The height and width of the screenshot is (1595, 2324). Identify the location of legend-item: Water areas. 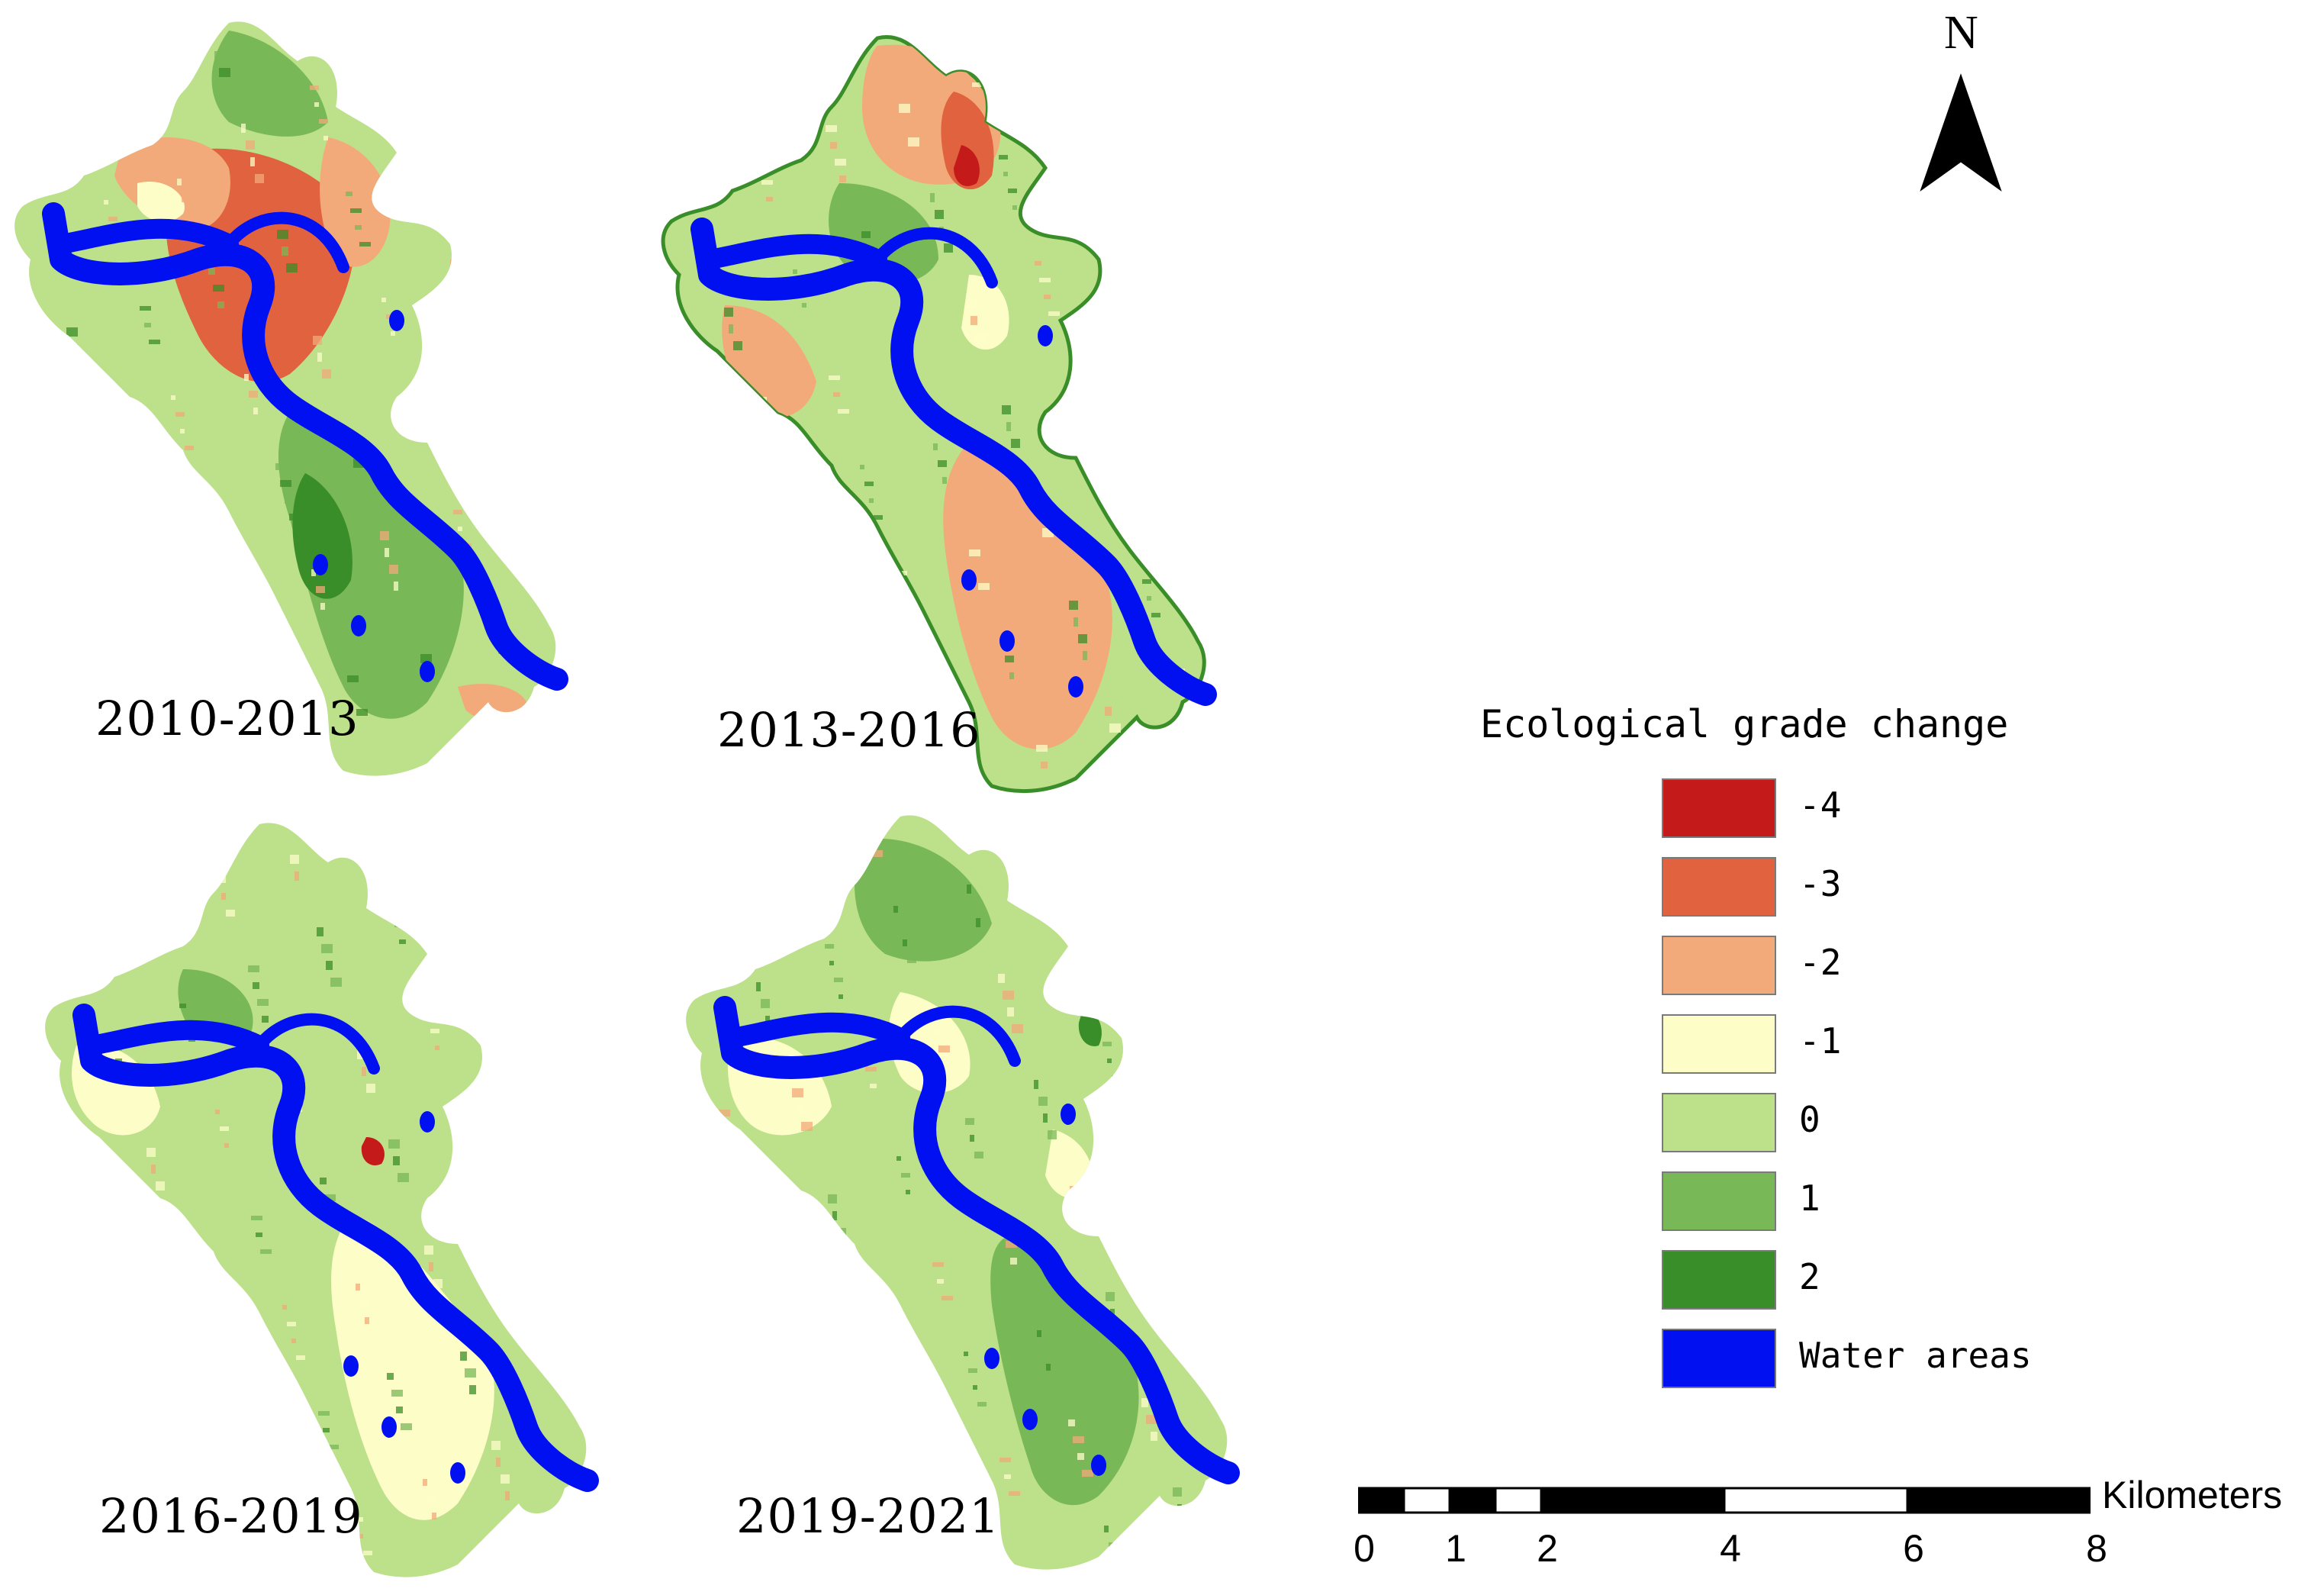
(1891, 1359).